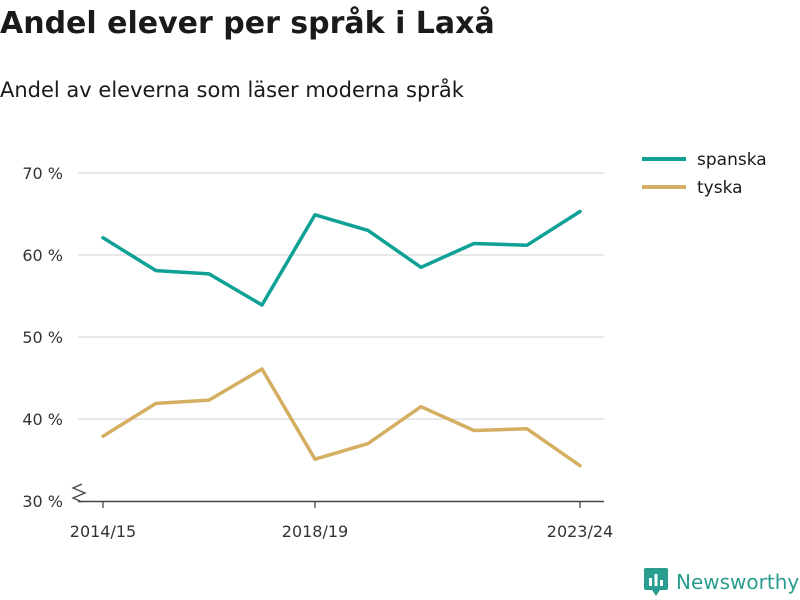 Image resolution: width=800 pixels, height=600 pixels. What do you see at coordinates (315, 531) in the screenshot?
I see `x-tick-label: 2018/19` at bounding box center [315, 531].